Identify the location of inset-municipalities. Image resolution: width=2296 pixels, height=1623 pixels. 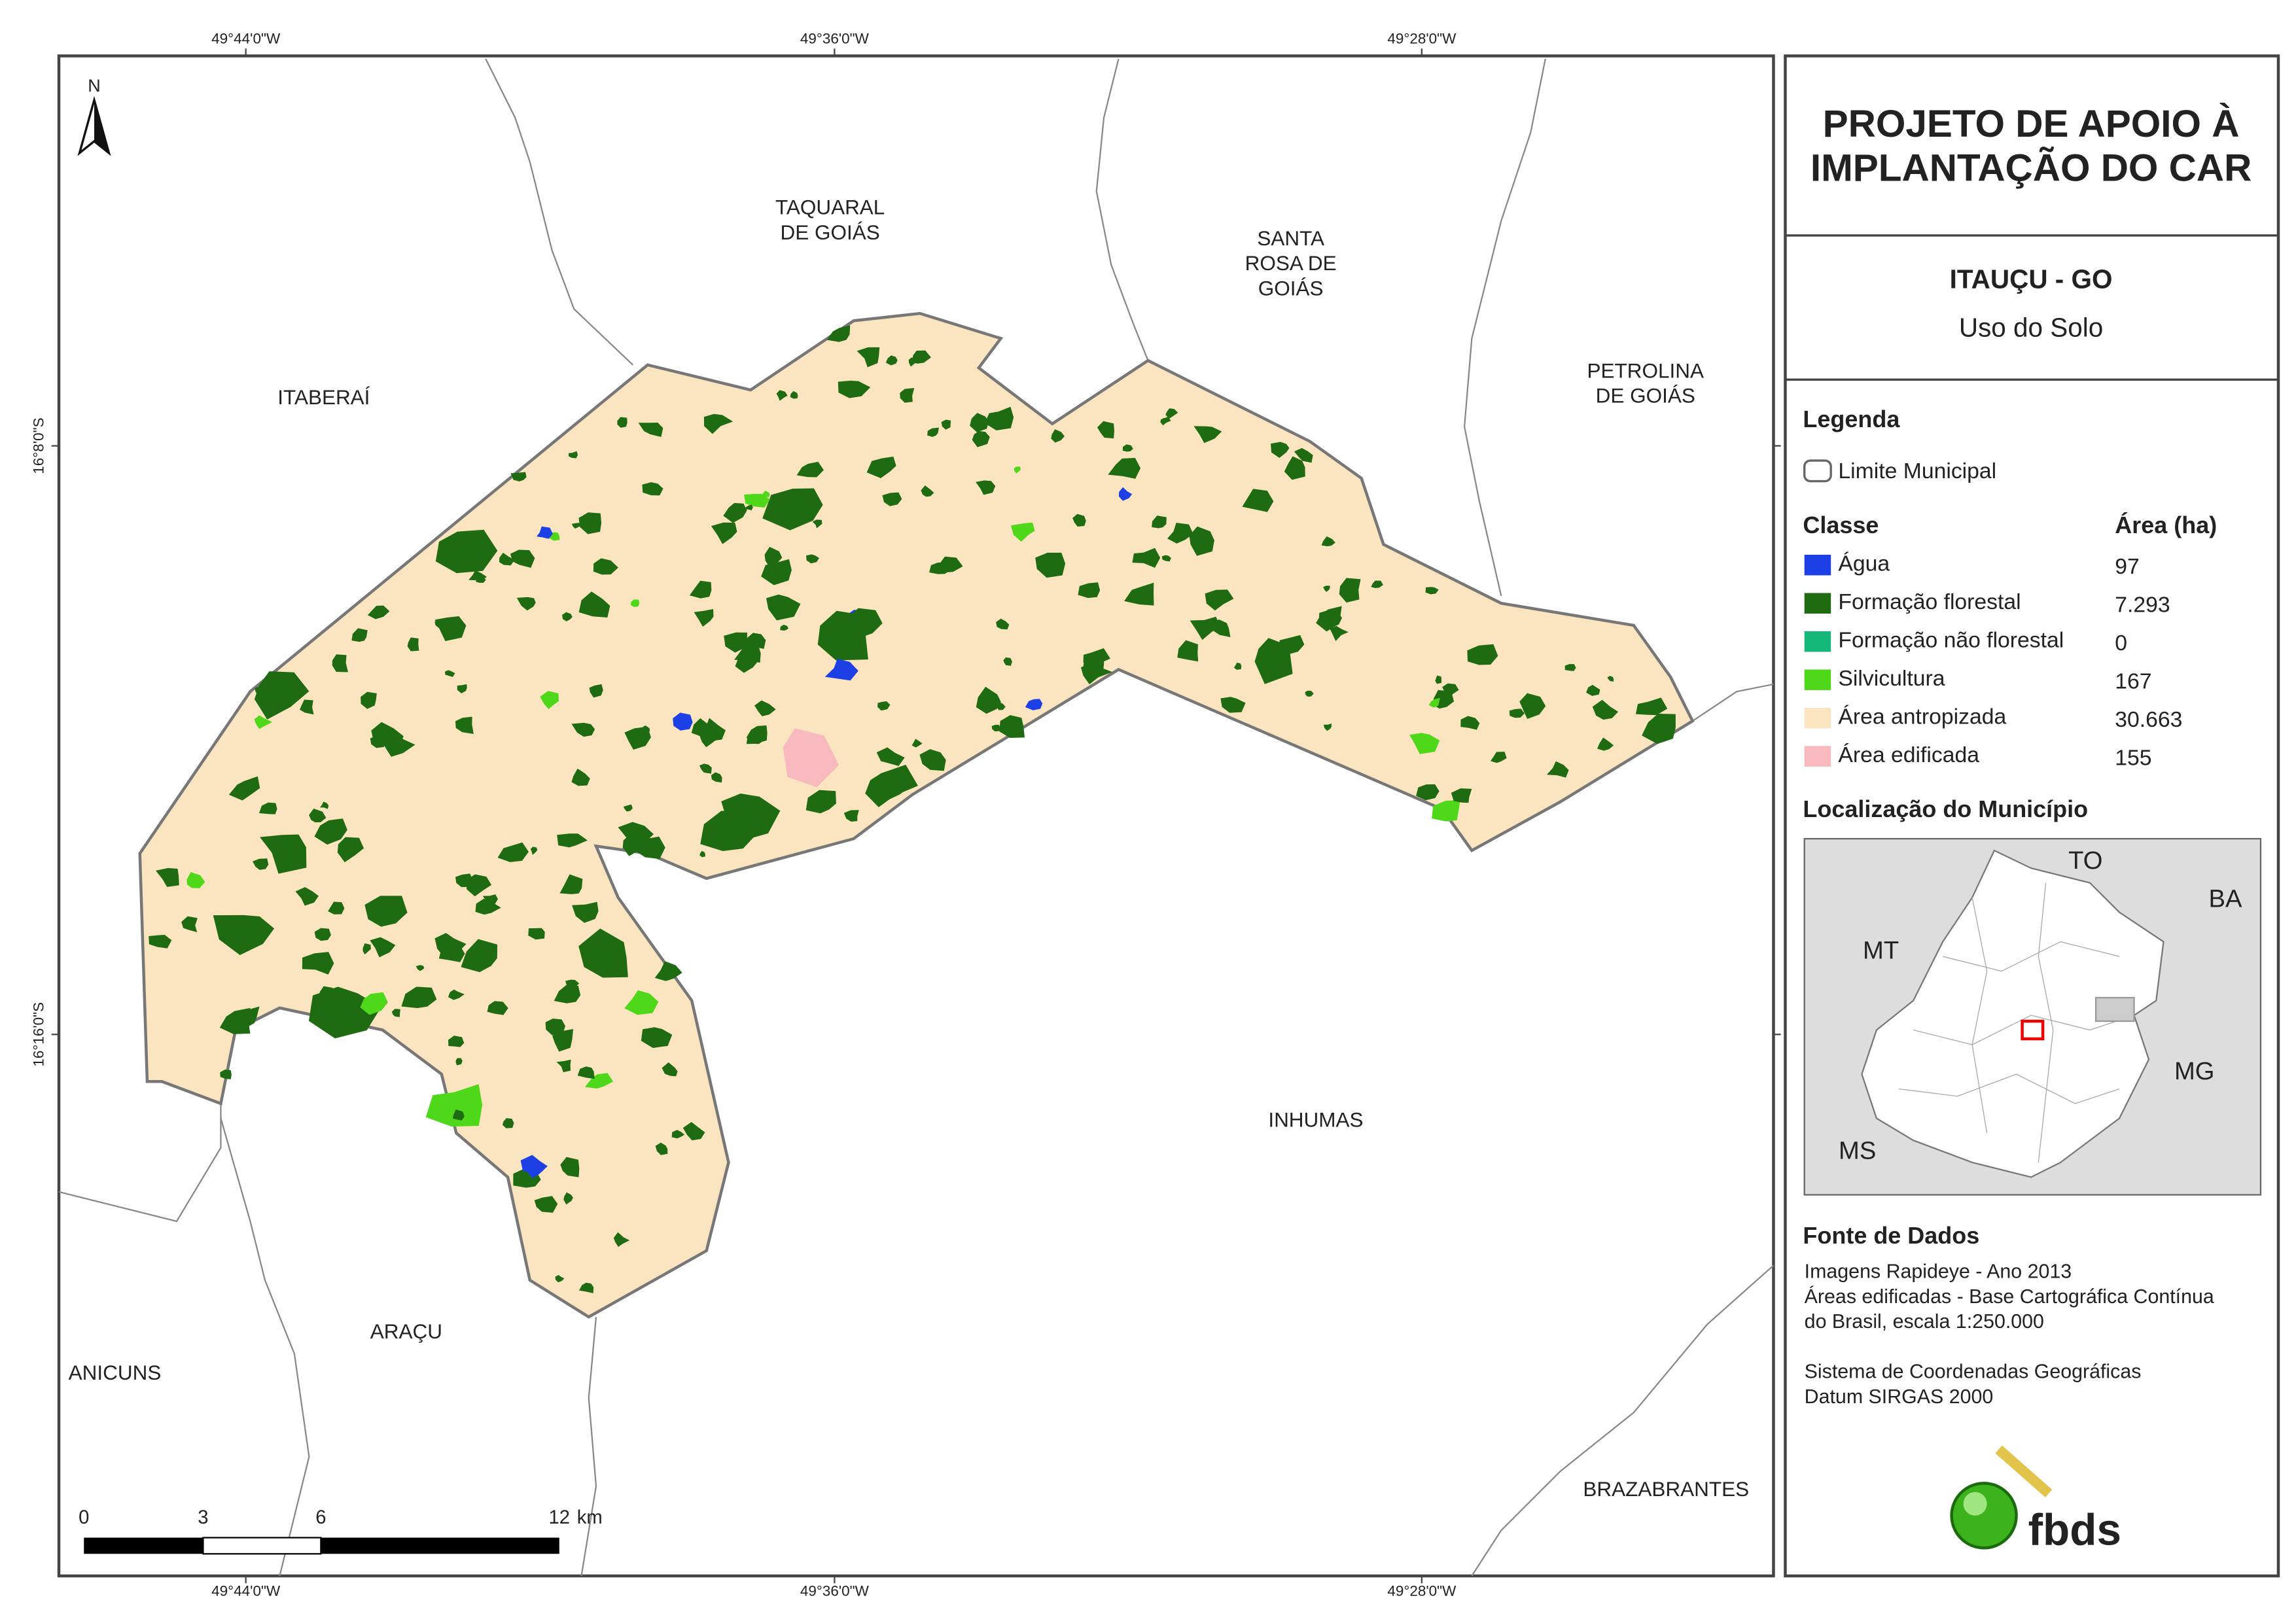
(2016, 1022).